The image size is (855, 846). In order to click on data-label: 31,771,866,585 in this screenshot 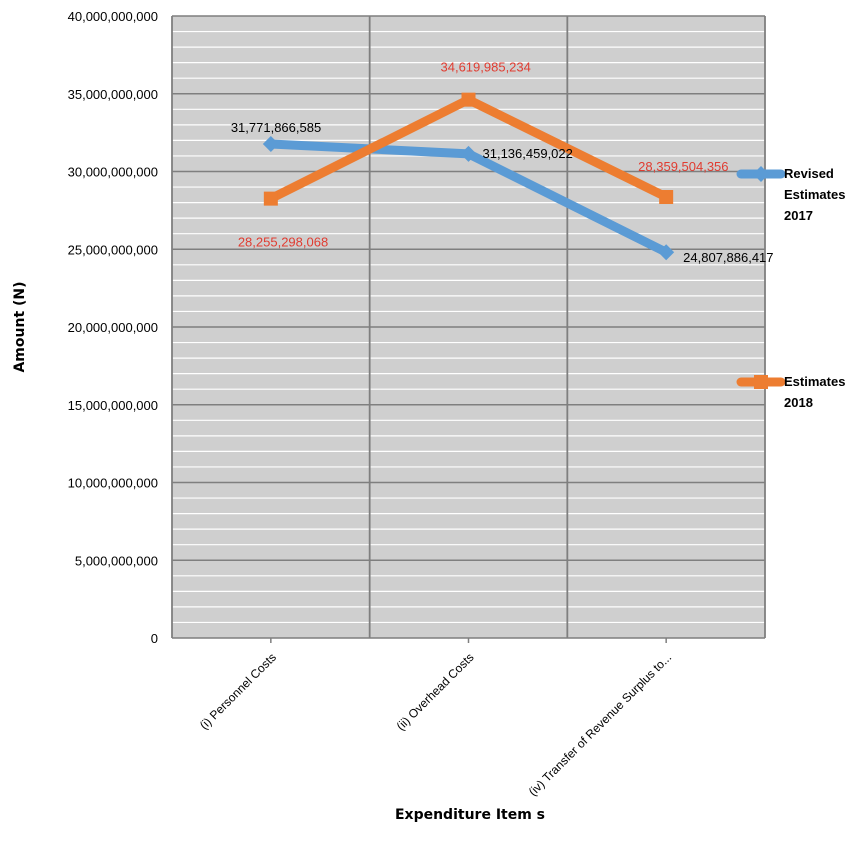, I will do `click(276, 127)`.